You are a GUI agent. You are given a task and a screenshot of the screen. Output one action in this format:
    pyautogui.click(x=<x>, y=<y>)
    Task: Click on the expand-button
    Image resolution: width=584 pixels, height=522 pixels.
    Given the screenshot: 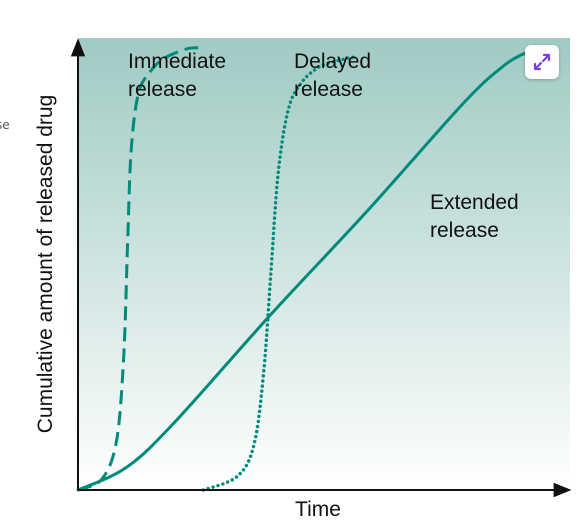 What is the action you would take?
    pyautogui.click(x=542, y=62)
    